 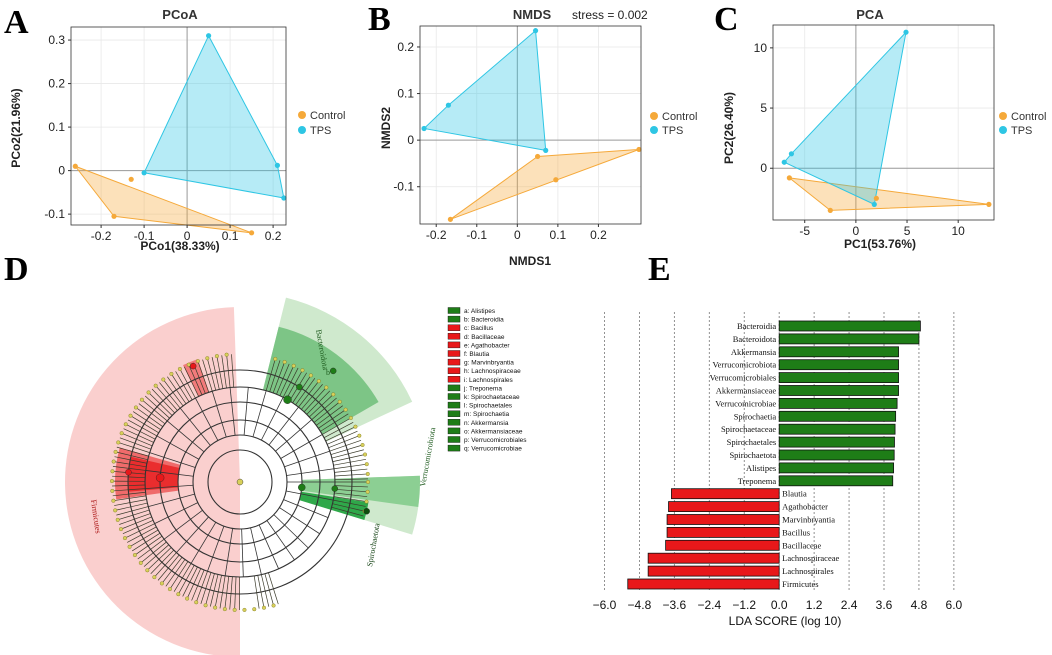 What do you see at coordinates (800, 584) in the screenshot?
I see `lda-bar-label: Firmicutes` at bounding box center [800, 584].